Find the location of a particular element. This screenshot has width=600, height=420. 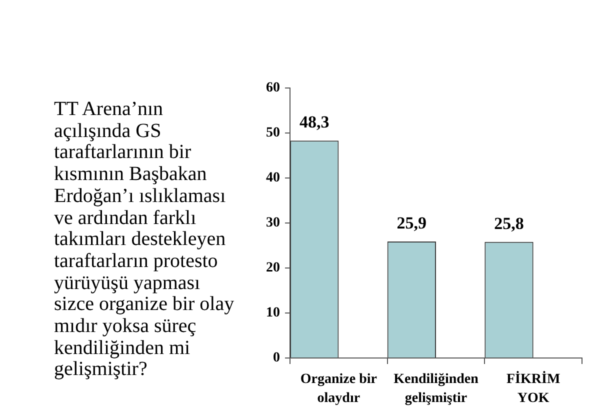

data-label: 25,8 is located at coordinates (509, 223).